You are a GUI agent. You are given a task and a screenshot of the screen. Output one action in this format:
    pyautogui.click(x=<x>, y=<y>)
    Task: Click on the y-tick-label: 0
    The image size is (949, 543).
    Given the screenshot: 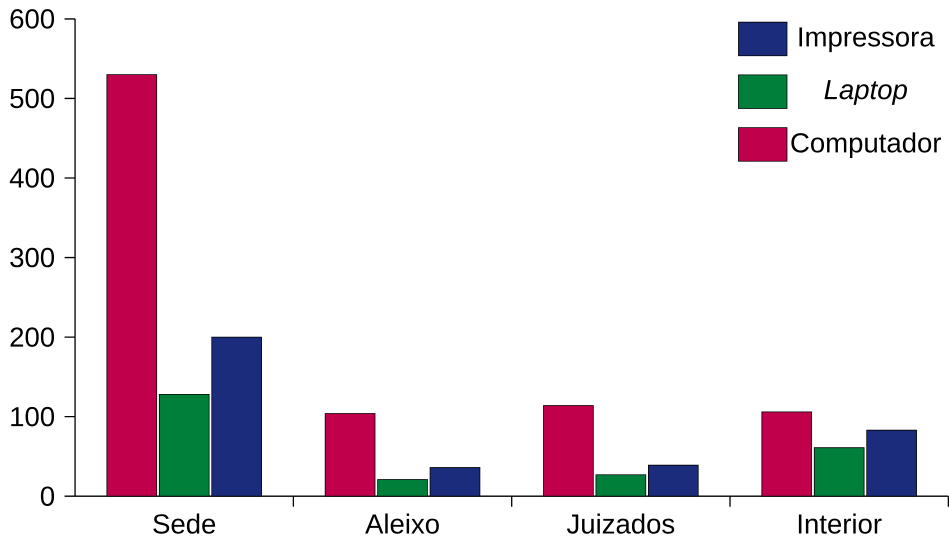 What is the action you would take?
    pyautogui.click(x=47, y=496)
    